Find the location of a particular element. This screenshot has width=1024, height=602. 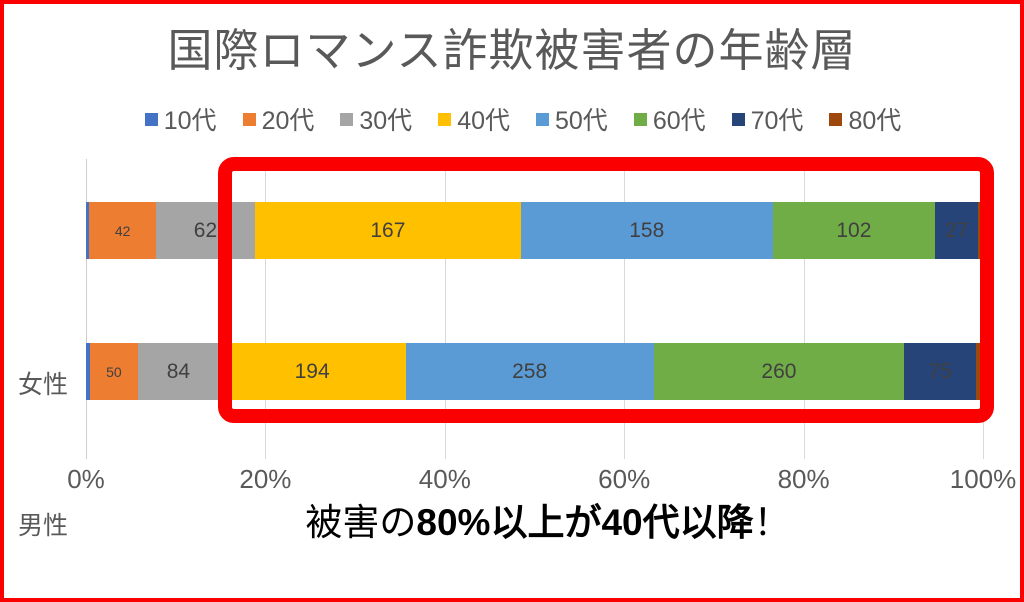

x-axis-labels: 0% 20% 40% 60% 80% 100% is located at coordinates (541, 479).